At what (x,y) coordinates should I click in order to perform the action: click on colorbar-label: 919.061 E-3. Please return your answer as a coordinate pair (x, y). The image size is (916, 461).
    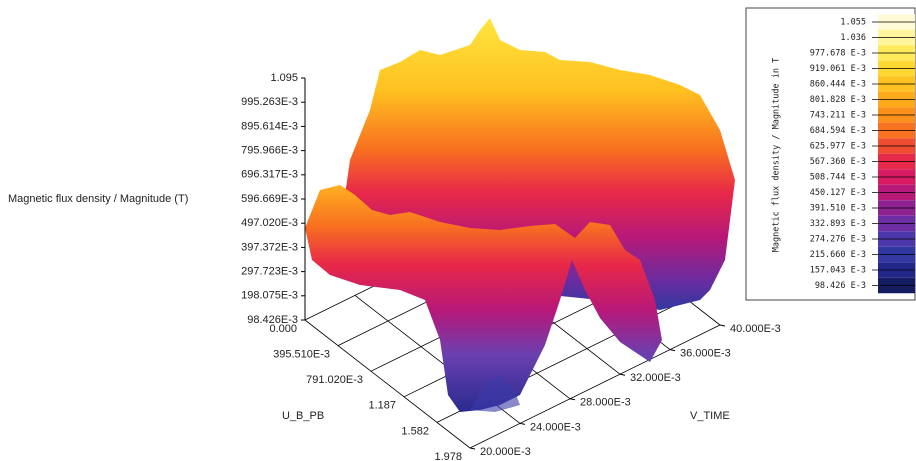
    Looking at the image, I should click on (838, 69).